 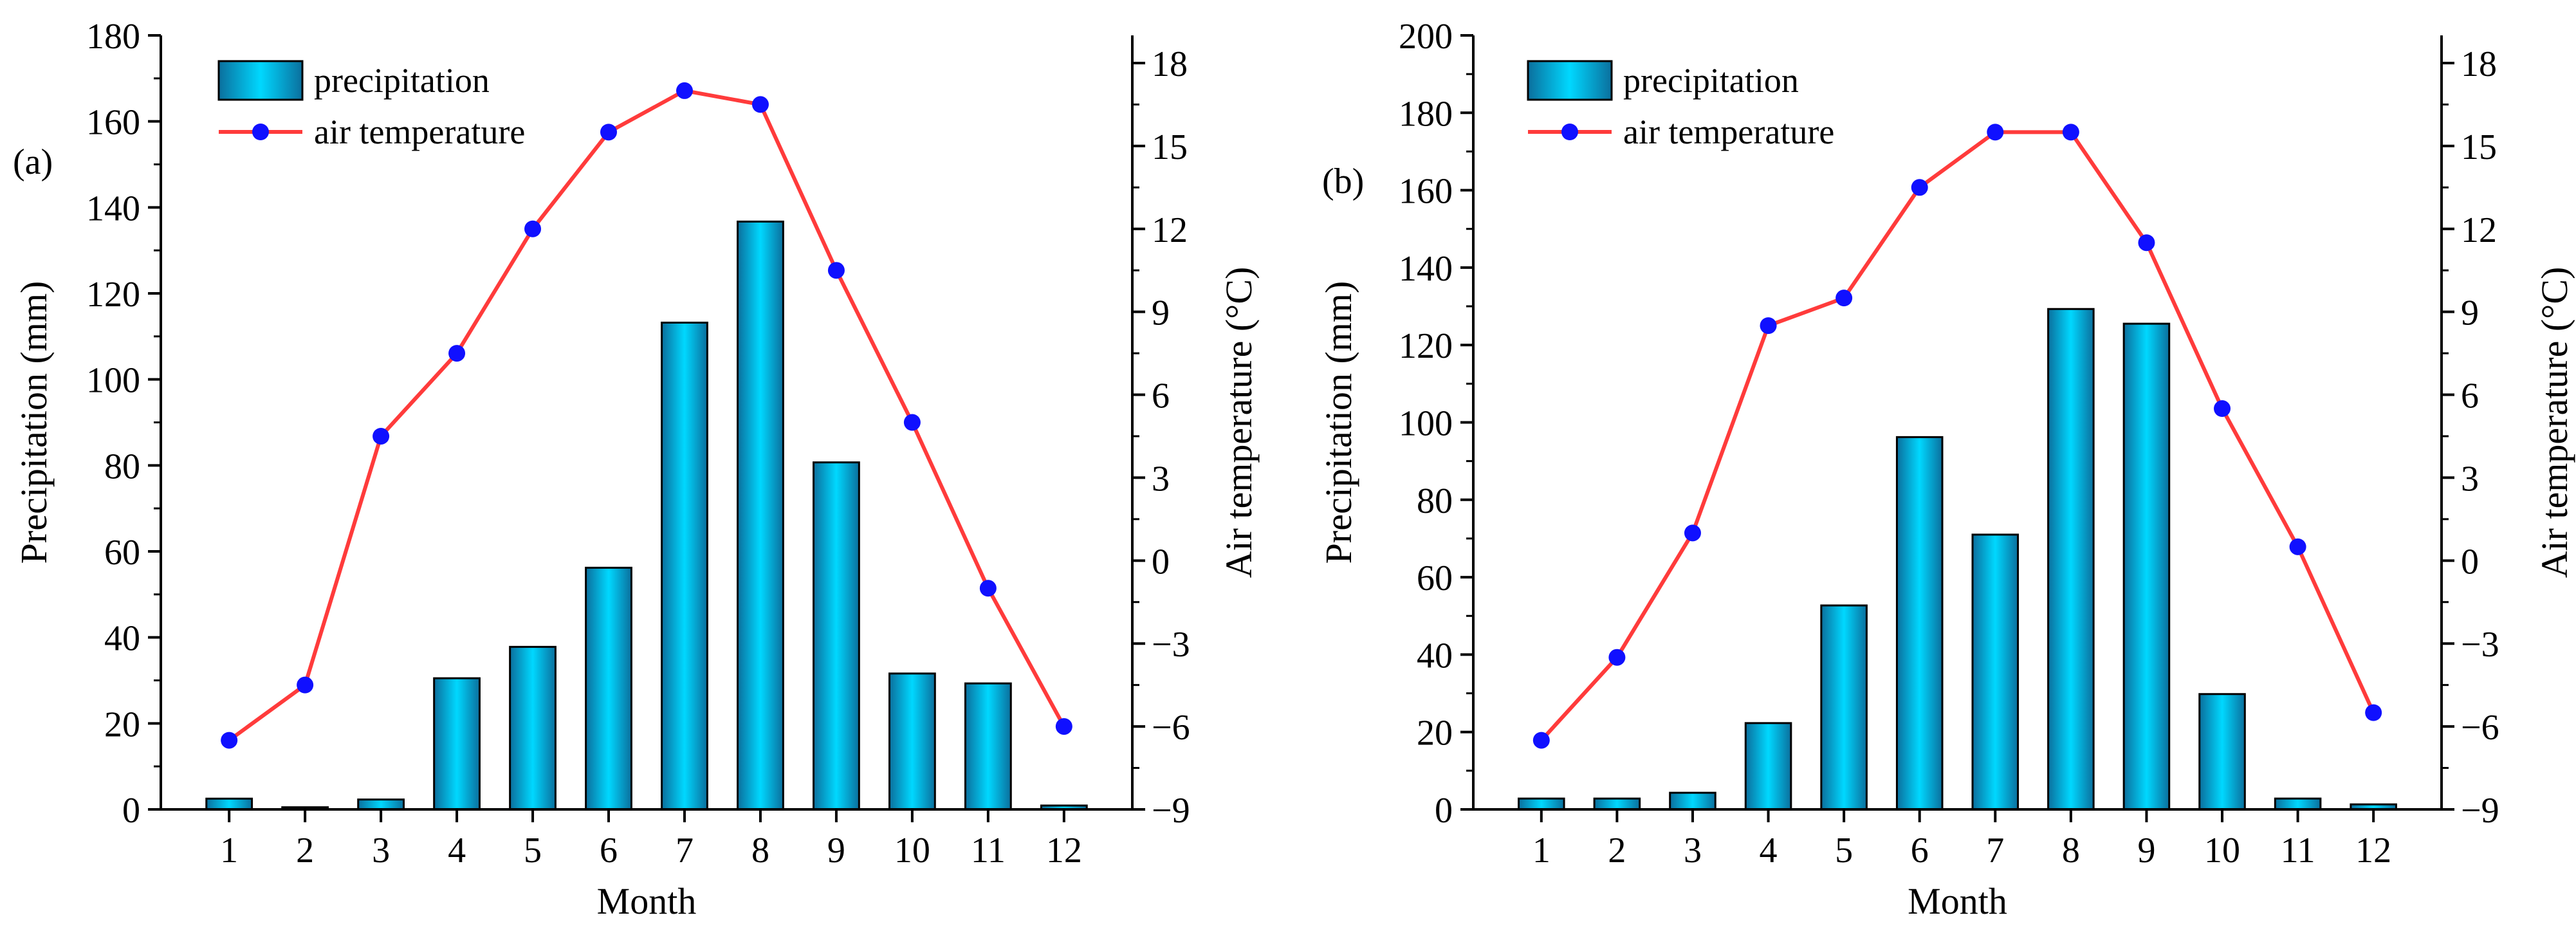 What do you see at coordinates (760, 851) in the screenshot?
I see `x-tick-label: 8` at bounding box center [760, 851].